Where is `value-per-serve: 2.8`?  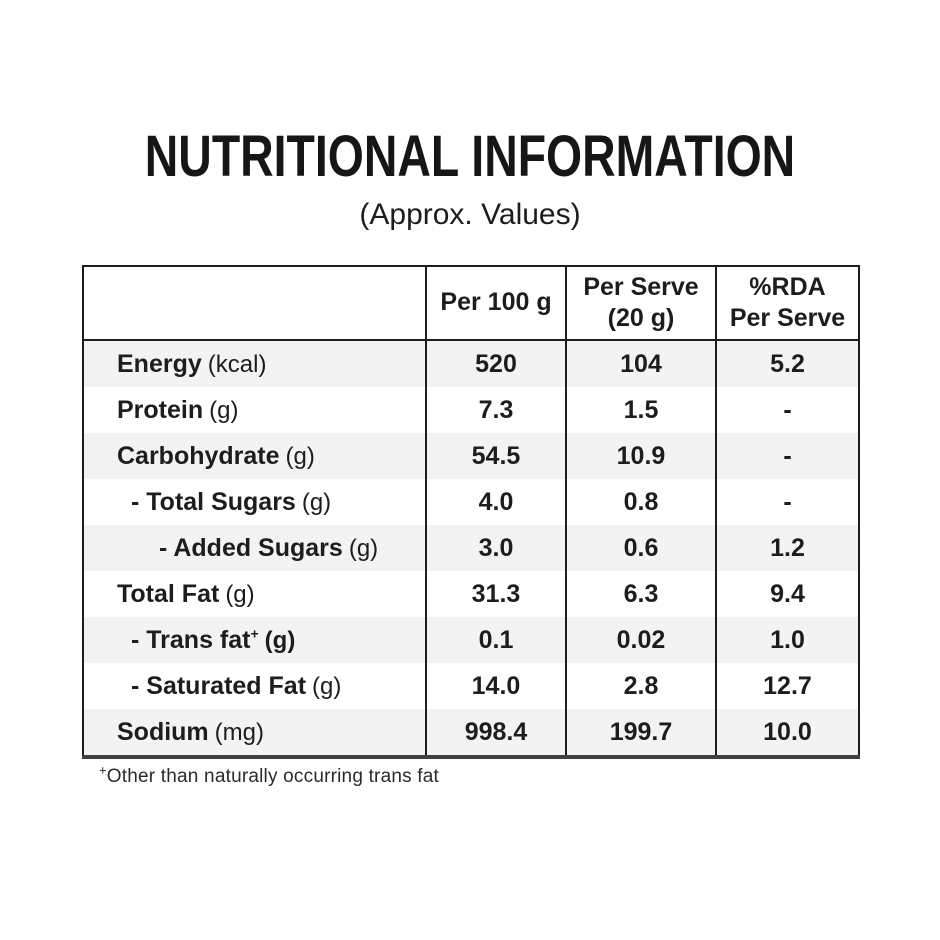
value-per-serve: 2.8 is located at coordinates (640, 686).